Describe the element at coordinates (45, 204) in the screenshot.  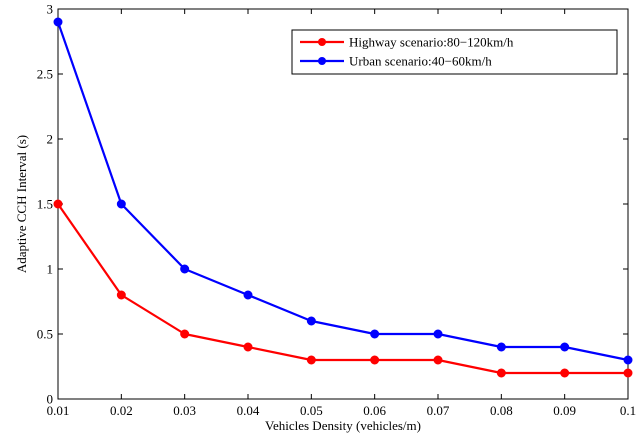
I see `y-tick-label: 1.5` at that location.